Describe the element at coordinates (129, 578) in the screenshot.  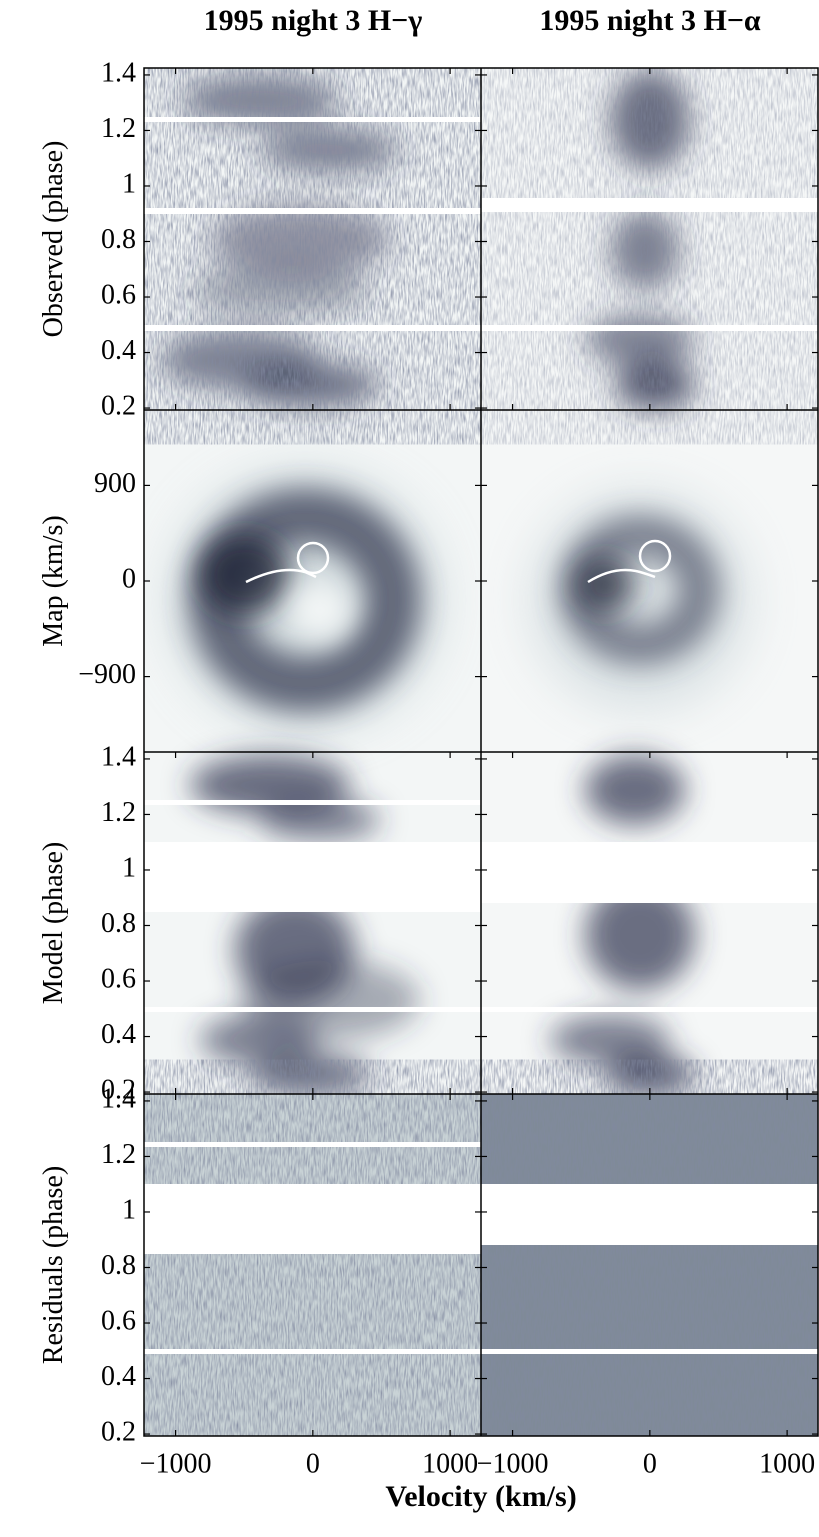
I see `y-tick-label: 0` at that location.